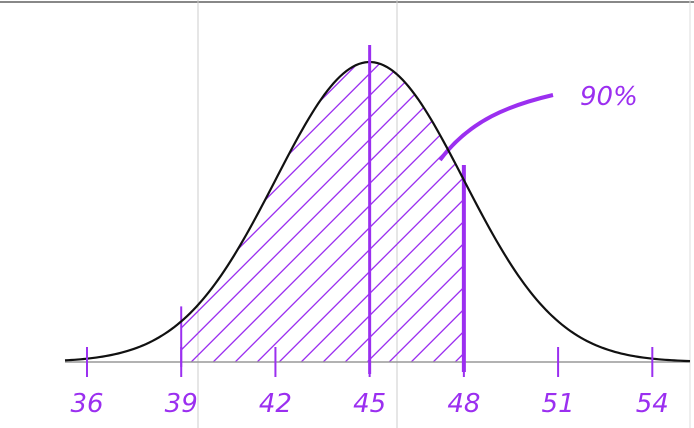 The height and width of the screenshot is (428, 694). What do you see at coordinates (369, 404) in the screenshot?
I see `x-tick-label: 45` at bounding box center [369, 404].